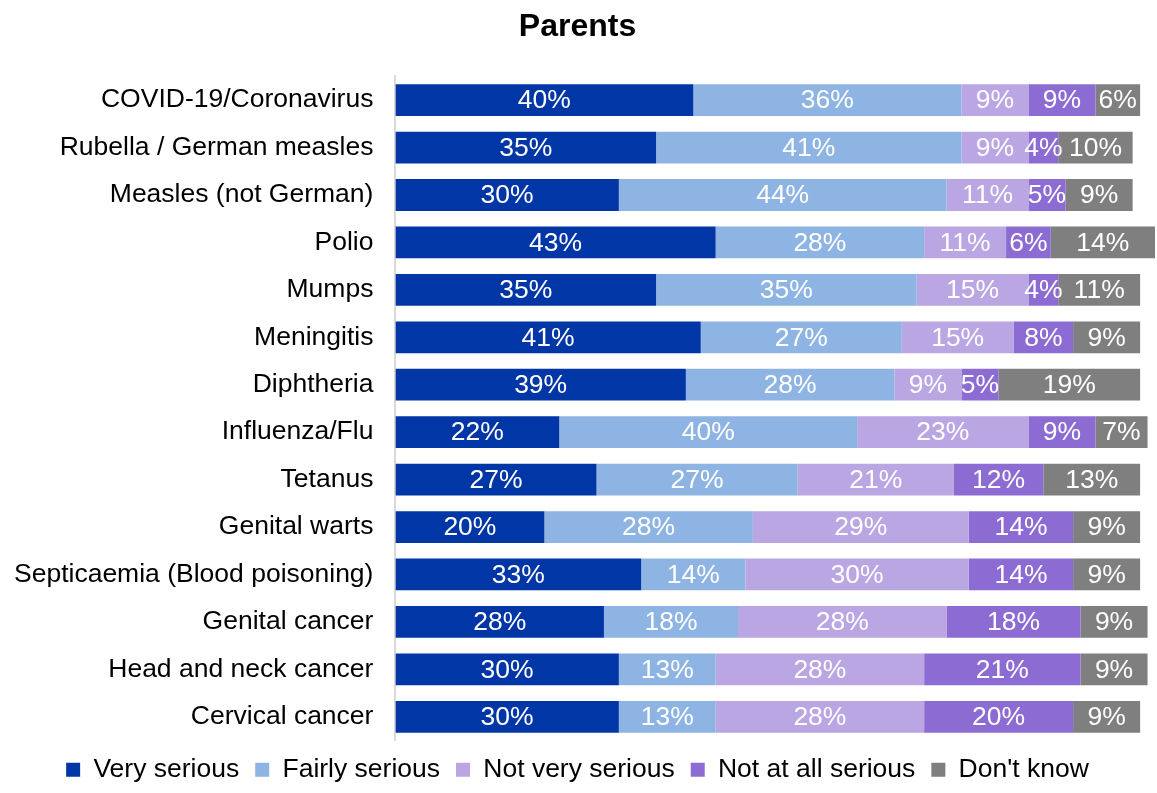 The width and height of the screenshot is (1157, 793). I want to click on y-tick-label: Diphtheria, so click(313, 383).